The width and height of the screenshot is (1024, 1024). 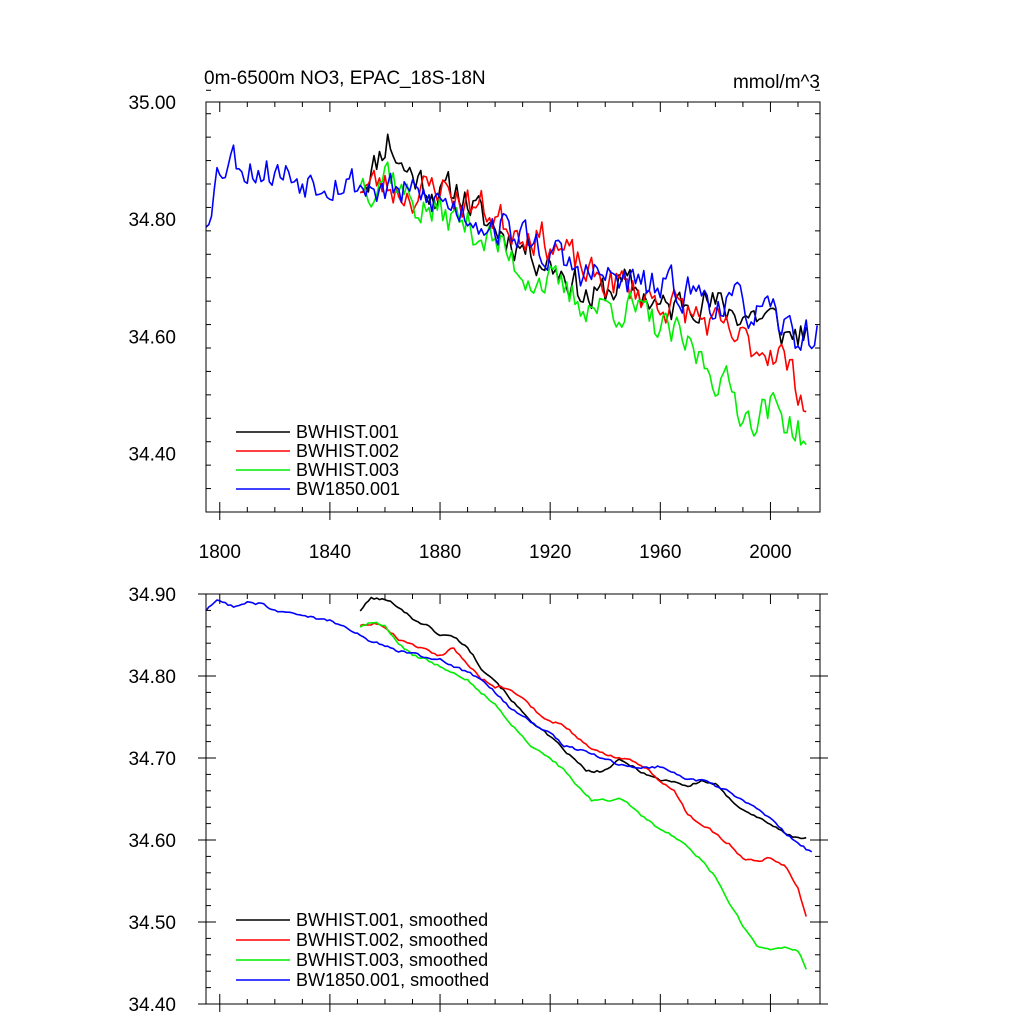 What do you see at coordinates (440, 552) in the screenshot?
I see `x-tick-label: 1880` at bounding box center [440, 552].